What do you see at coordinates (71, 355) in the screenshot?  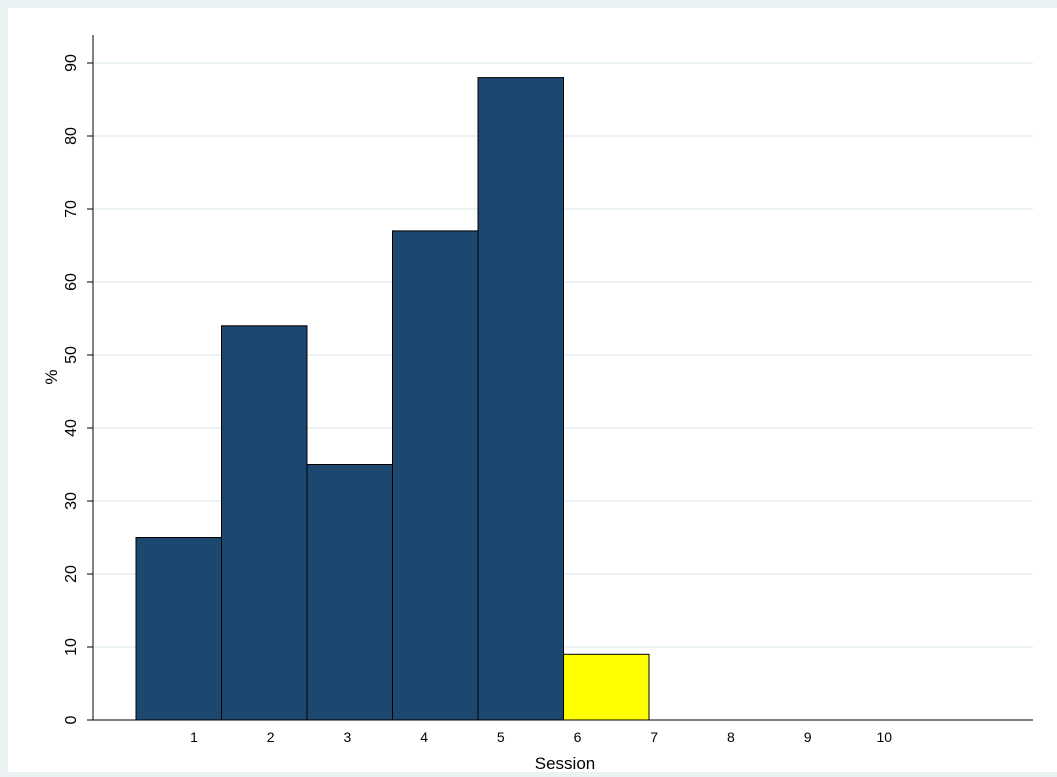 I see `y-tick-label: 50` at bounding box center [71, 355].